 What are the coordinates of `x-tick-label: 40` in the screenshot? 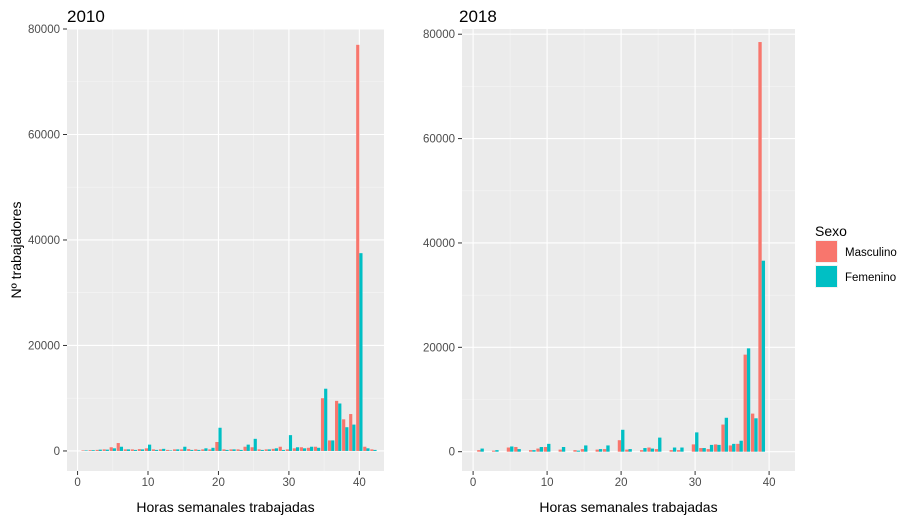 It's located at (359, 483).